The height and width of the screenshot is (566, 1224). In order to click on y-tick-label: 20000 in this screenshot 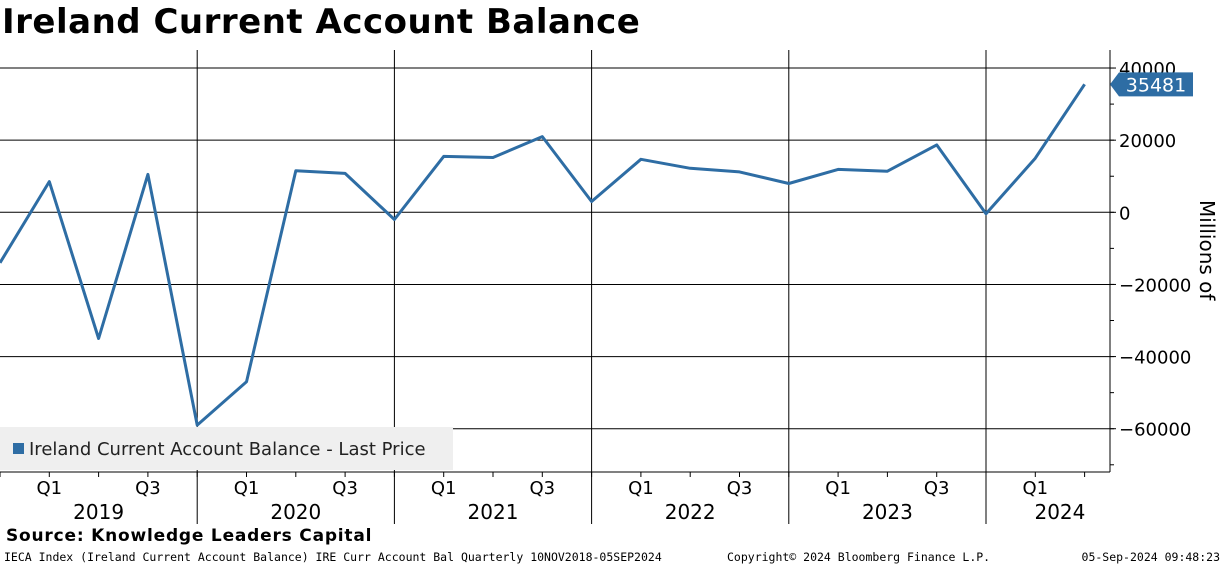, I will do `click(1147, 141)`.